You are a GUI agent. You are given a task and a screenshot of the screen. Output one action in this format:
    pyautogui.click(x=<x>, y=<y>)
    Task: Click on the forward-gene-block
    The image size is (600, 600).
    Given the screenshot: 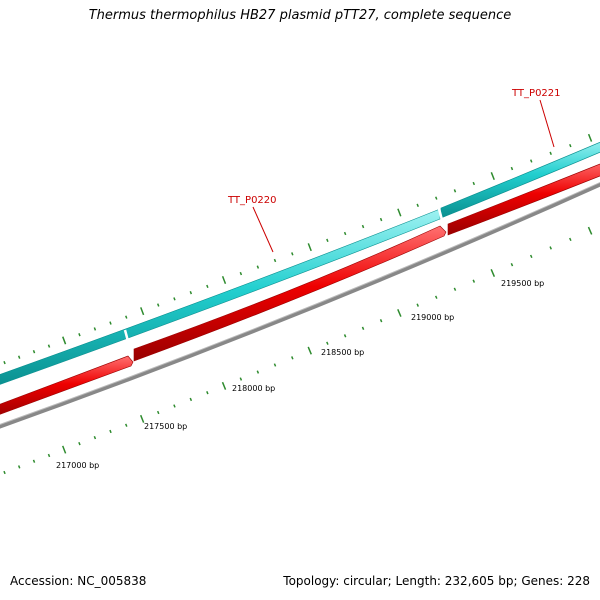 What is the action you would take?
    pyautogui.click(x=520, y=180)
    